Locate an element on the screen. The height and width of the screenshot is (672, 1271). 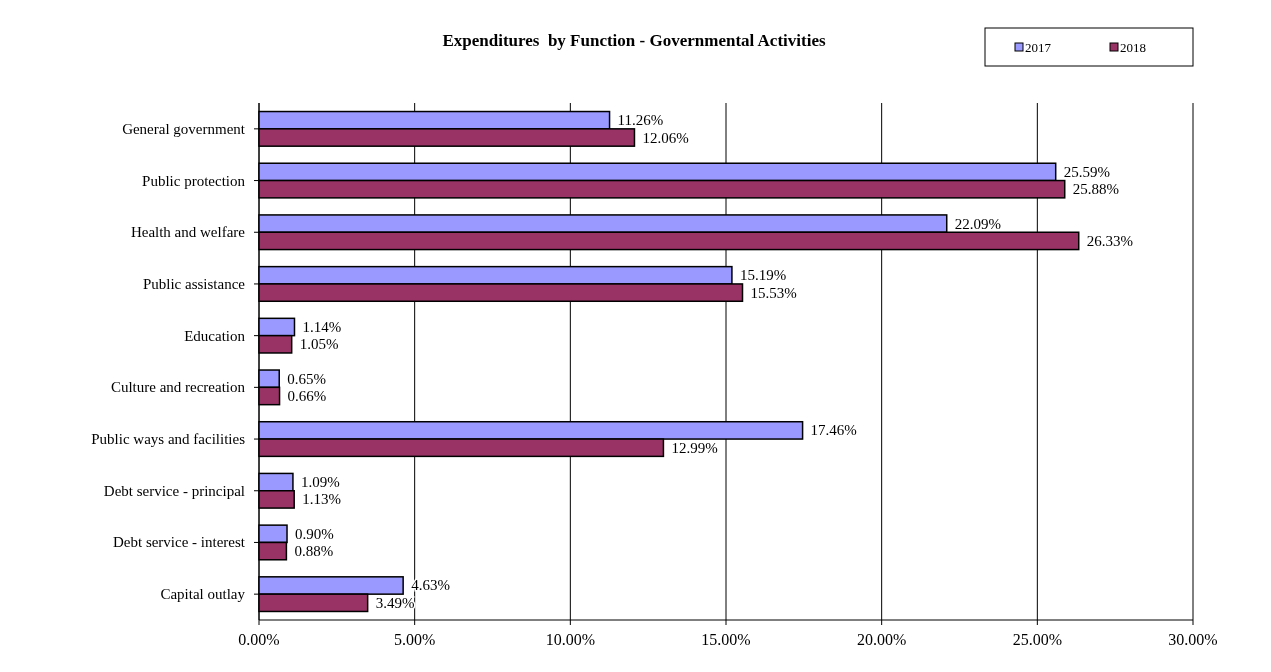
data-label: 12.99% is located at coordinates (694, 447).